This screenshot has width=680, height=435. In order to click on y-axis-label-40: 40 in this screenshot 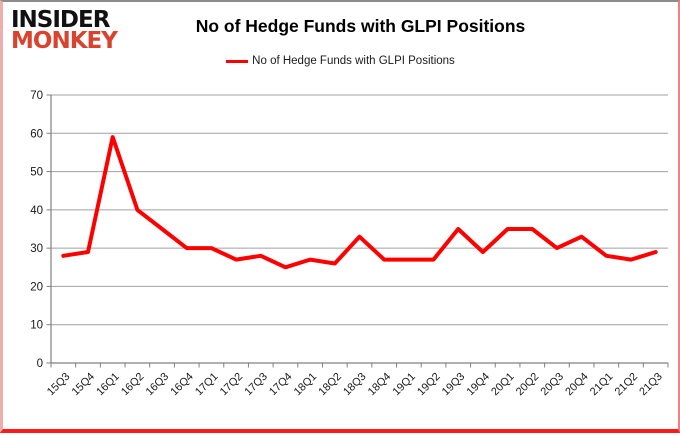, I will do `click(36, 211)`.